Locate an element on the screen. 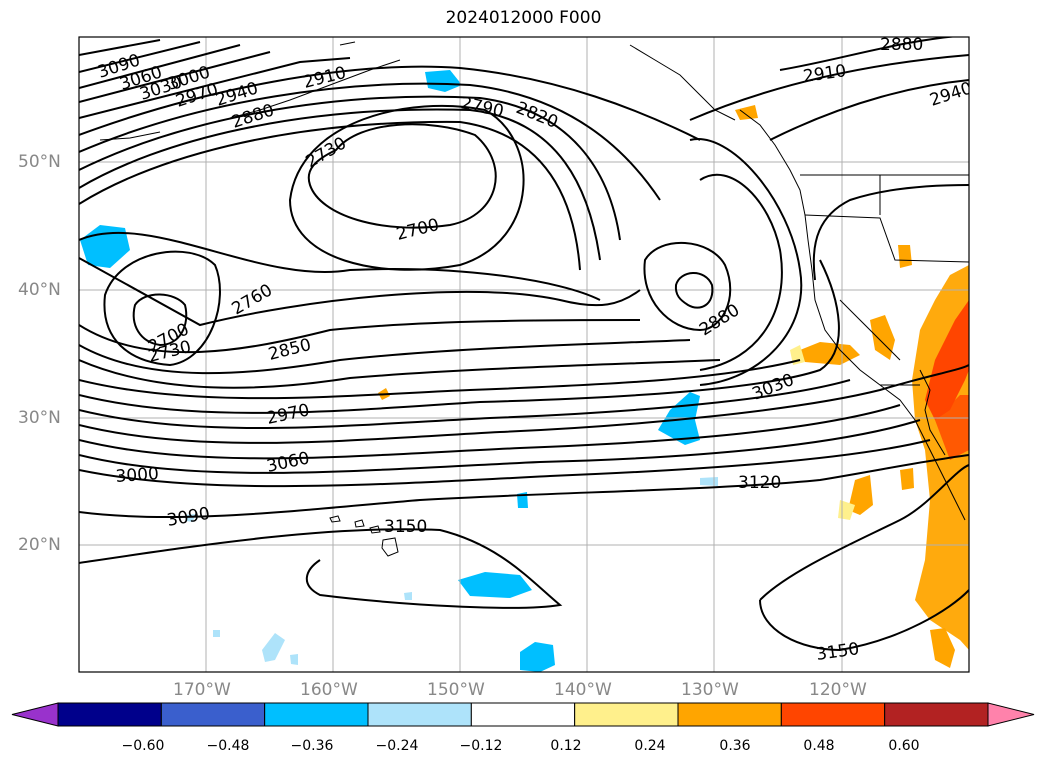 This screenshot has height=765, width=1047. lat-label-20n: 20°N is located at coordinates (39, 545).